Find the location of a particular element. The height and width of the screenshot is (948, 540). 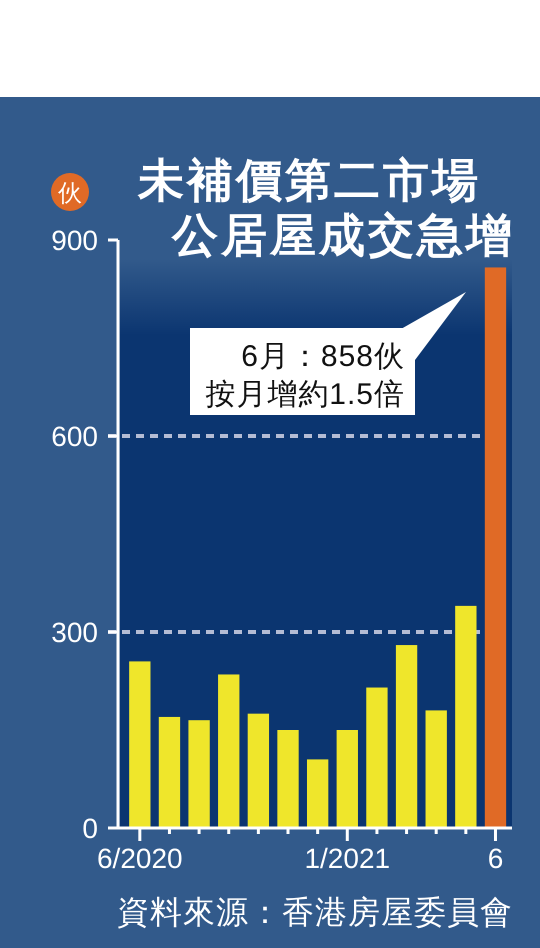

y-axis-title: 伙 is located at coordinates (70, 193).